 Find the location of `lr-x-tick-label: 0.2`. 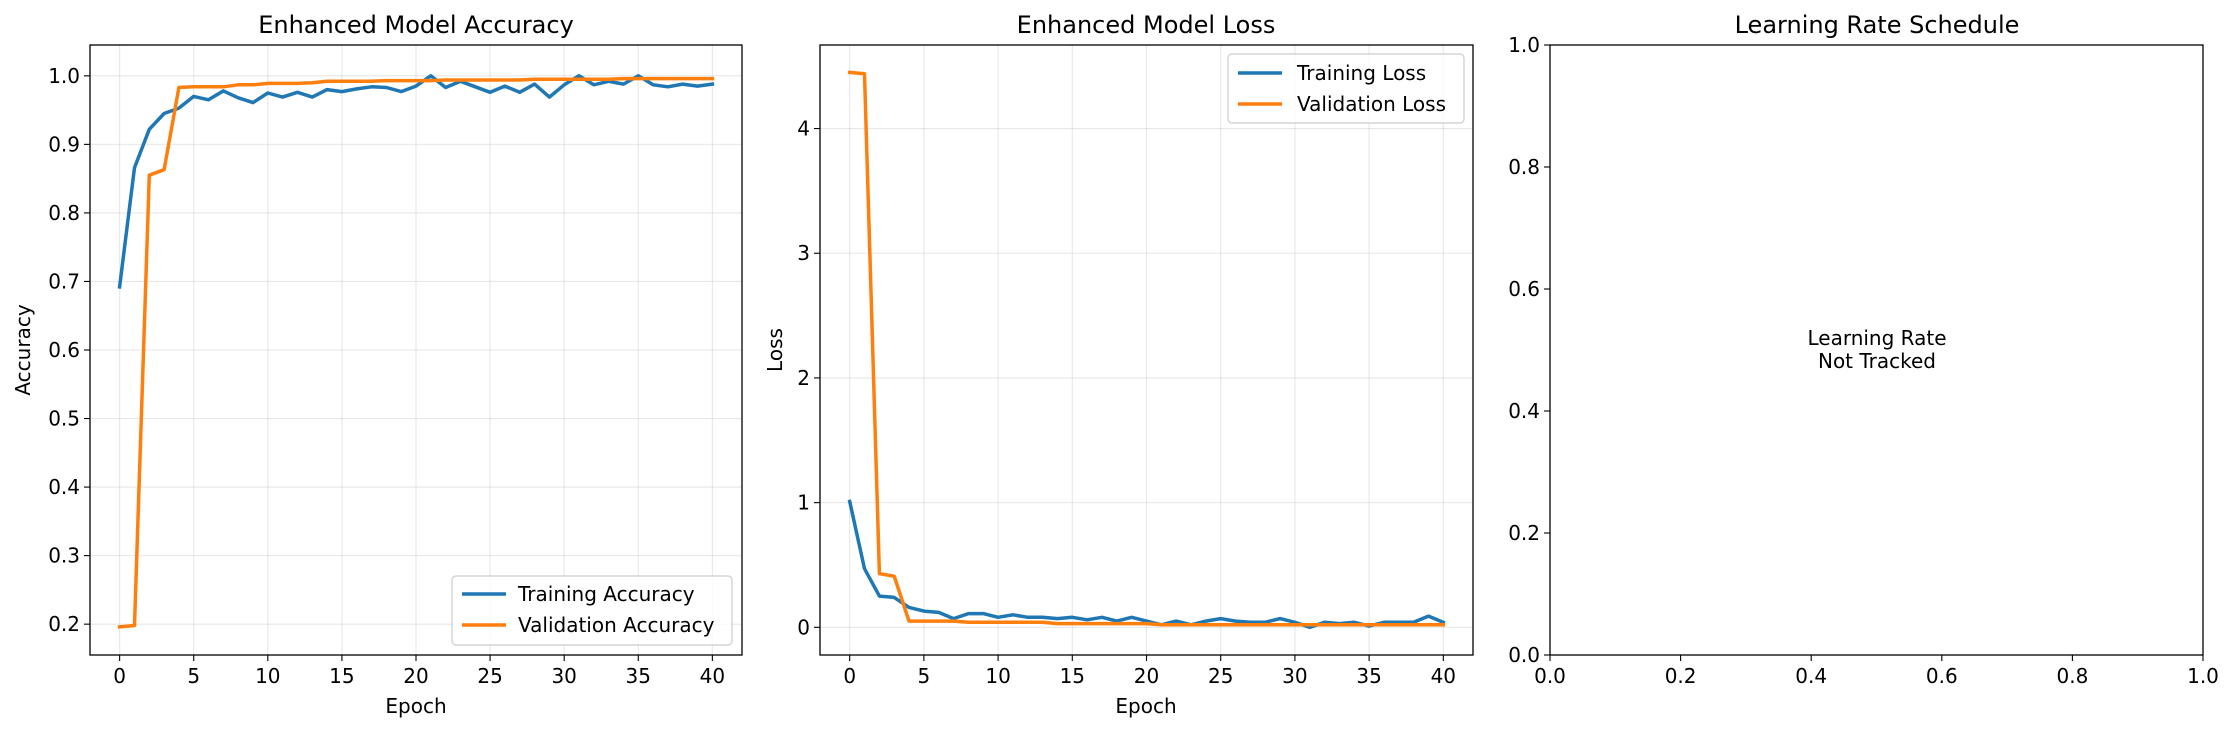

lr-x-tick-label: 0.2 is located at coordinates (1681, 676).